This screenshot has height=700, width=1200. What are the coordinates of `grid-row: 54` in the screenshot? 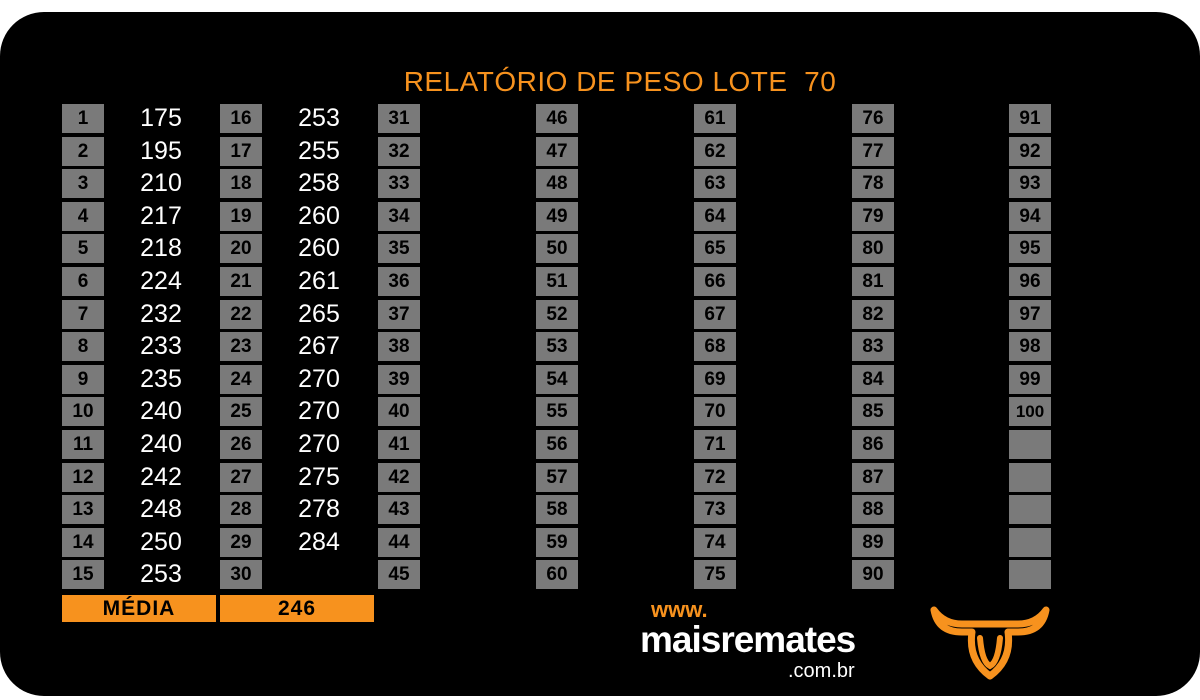 It's located at (686, 380).